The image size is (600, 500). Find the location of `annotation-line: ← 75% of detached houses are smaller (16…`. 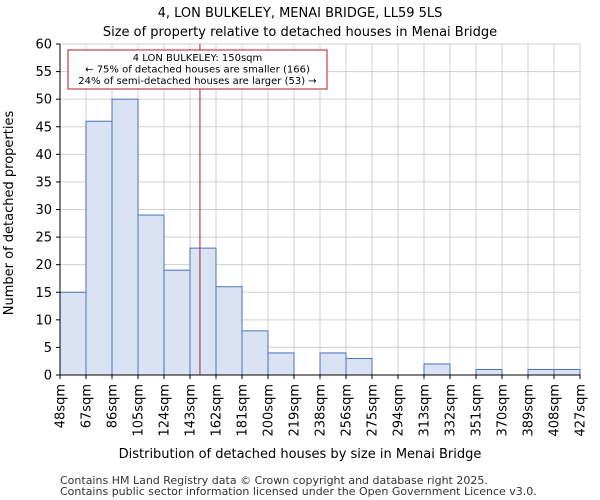

annotation-line: ← 75% of detached houses are smaller (16… is located at coordinates (197, 70).